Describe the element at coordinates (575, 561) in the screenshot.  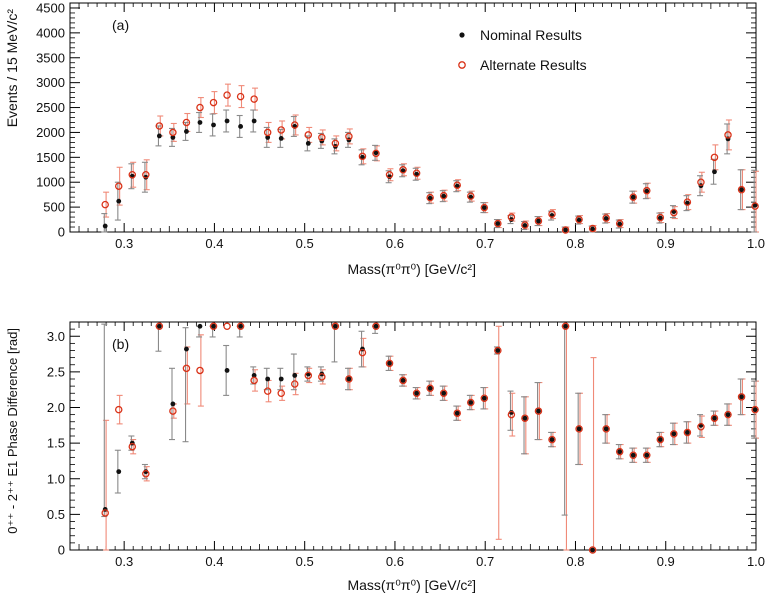
I see `x-tick-label: 0.8` at that location.